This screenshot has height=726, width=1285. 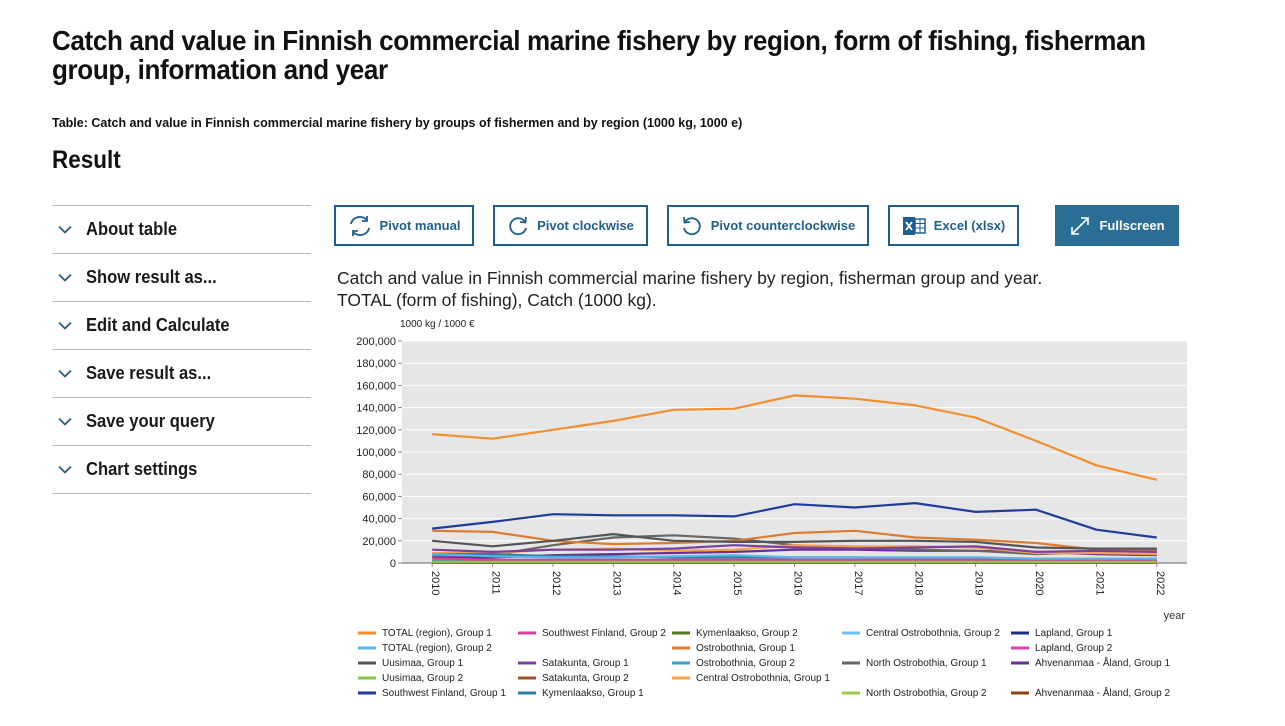 I want to click on sidebar-item-label: Edit and Calculate, so click(x=158, y=325).